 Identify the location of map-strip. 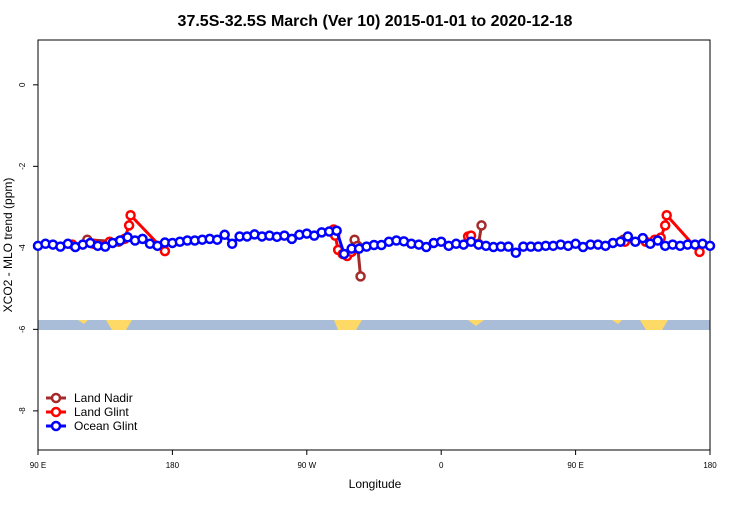
(374, 325).